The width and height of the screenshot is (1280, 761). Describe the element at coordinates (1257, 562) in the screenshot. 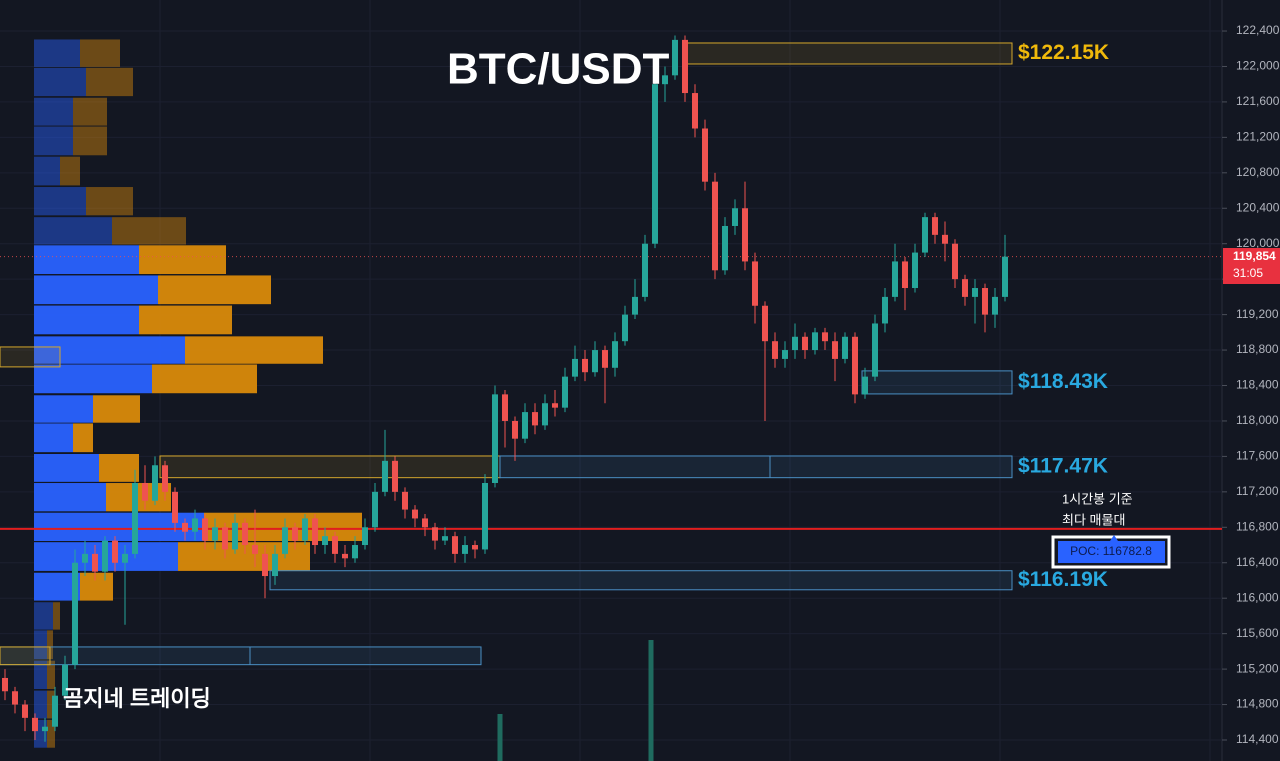

I see `y-tick-label: 116,400` at that location.